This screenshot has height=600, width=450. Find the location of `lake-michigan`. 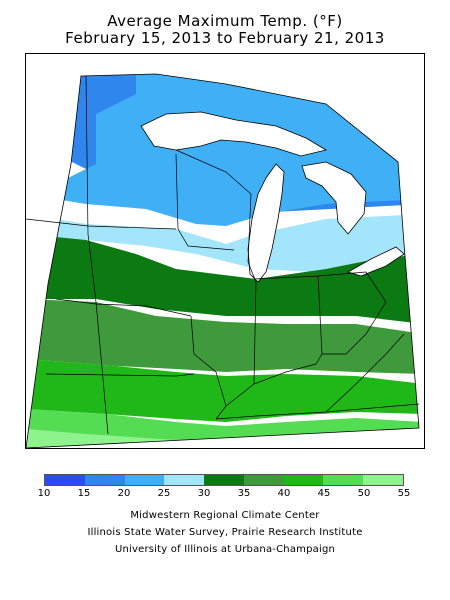

lake-michigan is located at coordinates (266, 223).